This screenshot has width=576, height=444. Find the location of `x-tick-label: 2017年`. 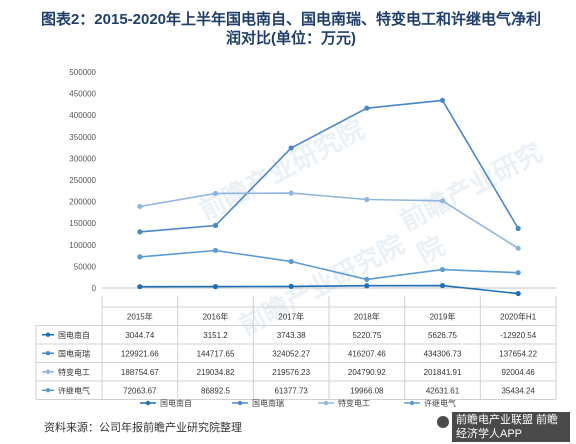

x-tick-label: 2017年 is located at coordinates (291, 317).